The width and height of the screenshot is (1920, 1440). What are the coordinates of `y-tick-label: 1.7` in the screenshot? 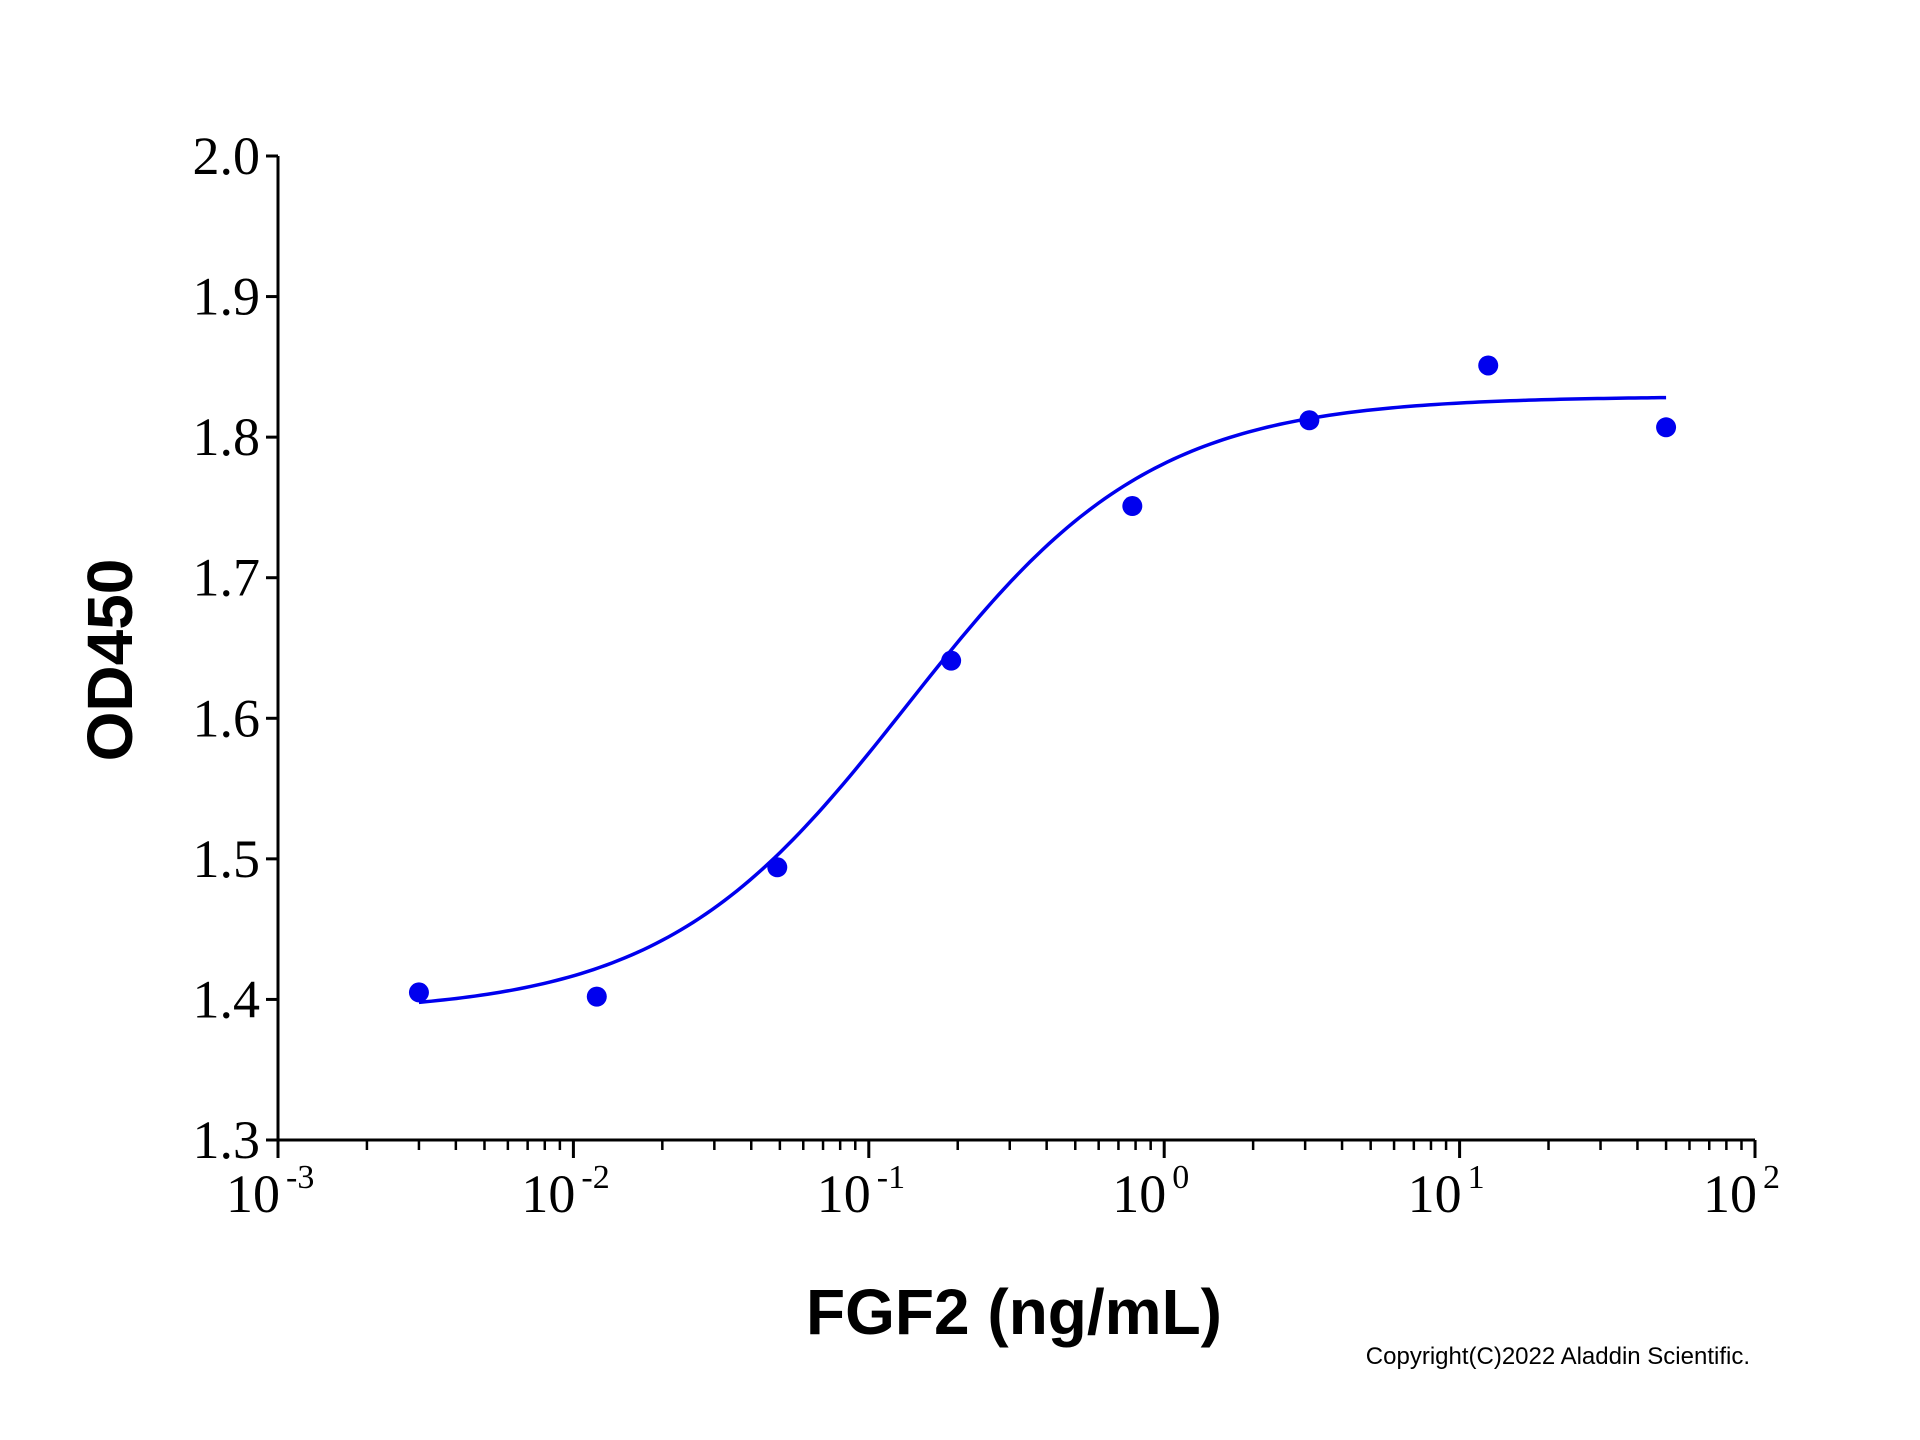 It's located at (227, 578).